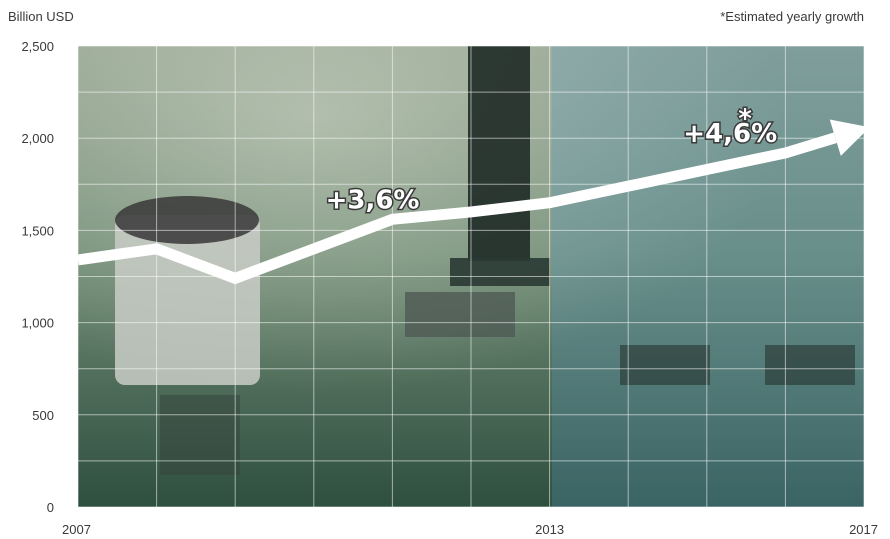  What do you see at coordinates (373, 200) in the screenshot?
I see `growth-annotation: +3,6%` at bounding box center [373, 200].